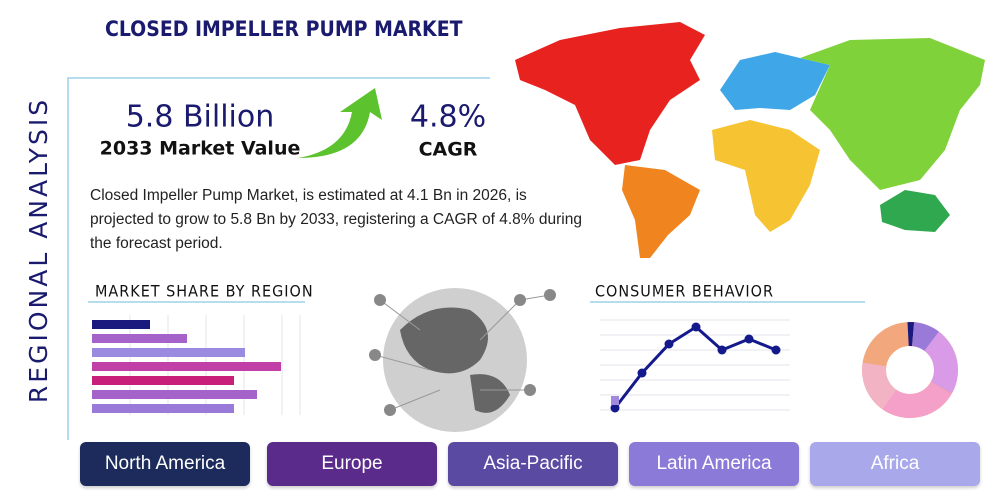 The height and width of the screenshot is (500, 1000). What do you see at coordinates (533, 464) in the screenshot?
I see `region-button: Asia-Pacific` at bounding box center [533, 464].